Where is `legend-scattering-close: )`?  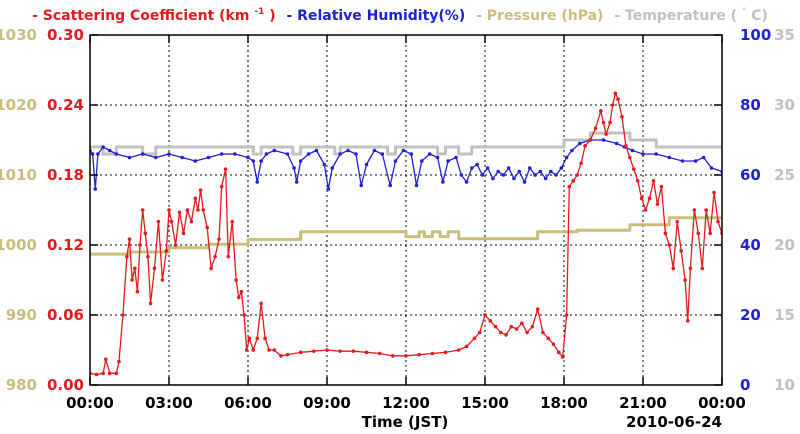
legend-scattering-close: ) is located at coordinates (272, 16).